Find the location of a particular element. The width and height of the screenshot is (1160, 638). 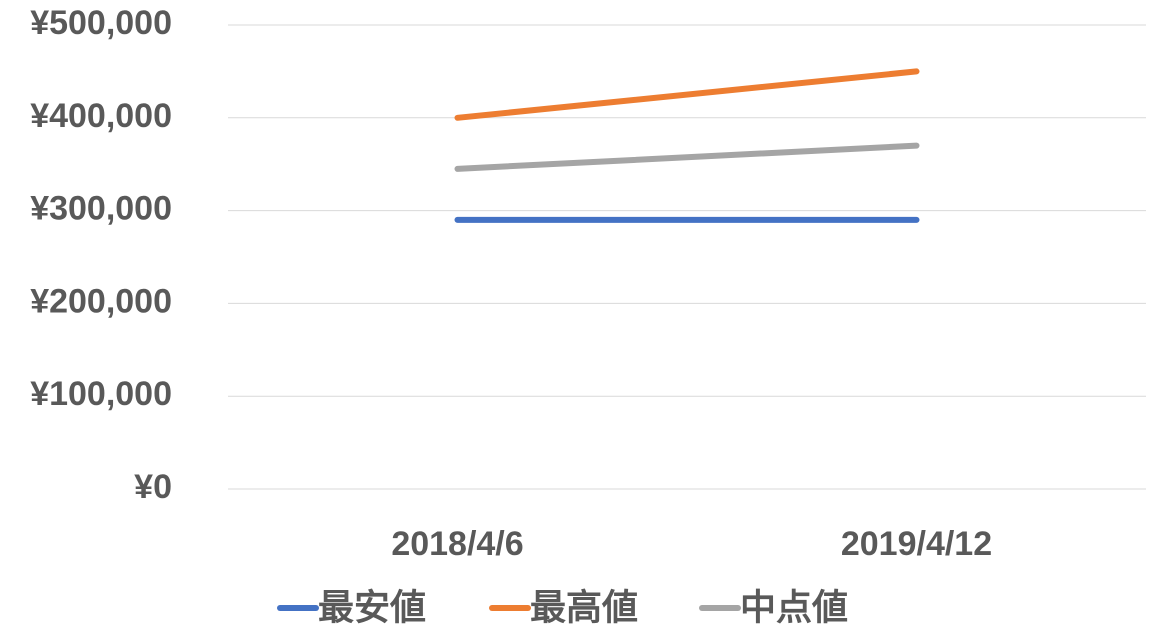

y-tick-label: ¥500,000 is located at coordinates (101, 23).